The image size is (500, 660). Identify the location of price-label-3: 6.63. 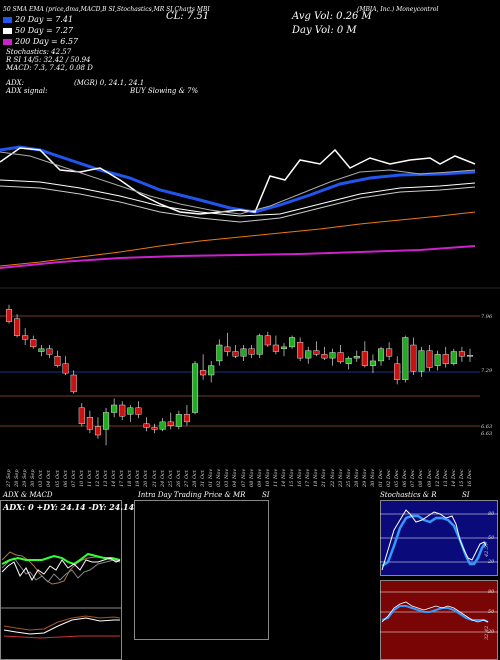
(487, 427).